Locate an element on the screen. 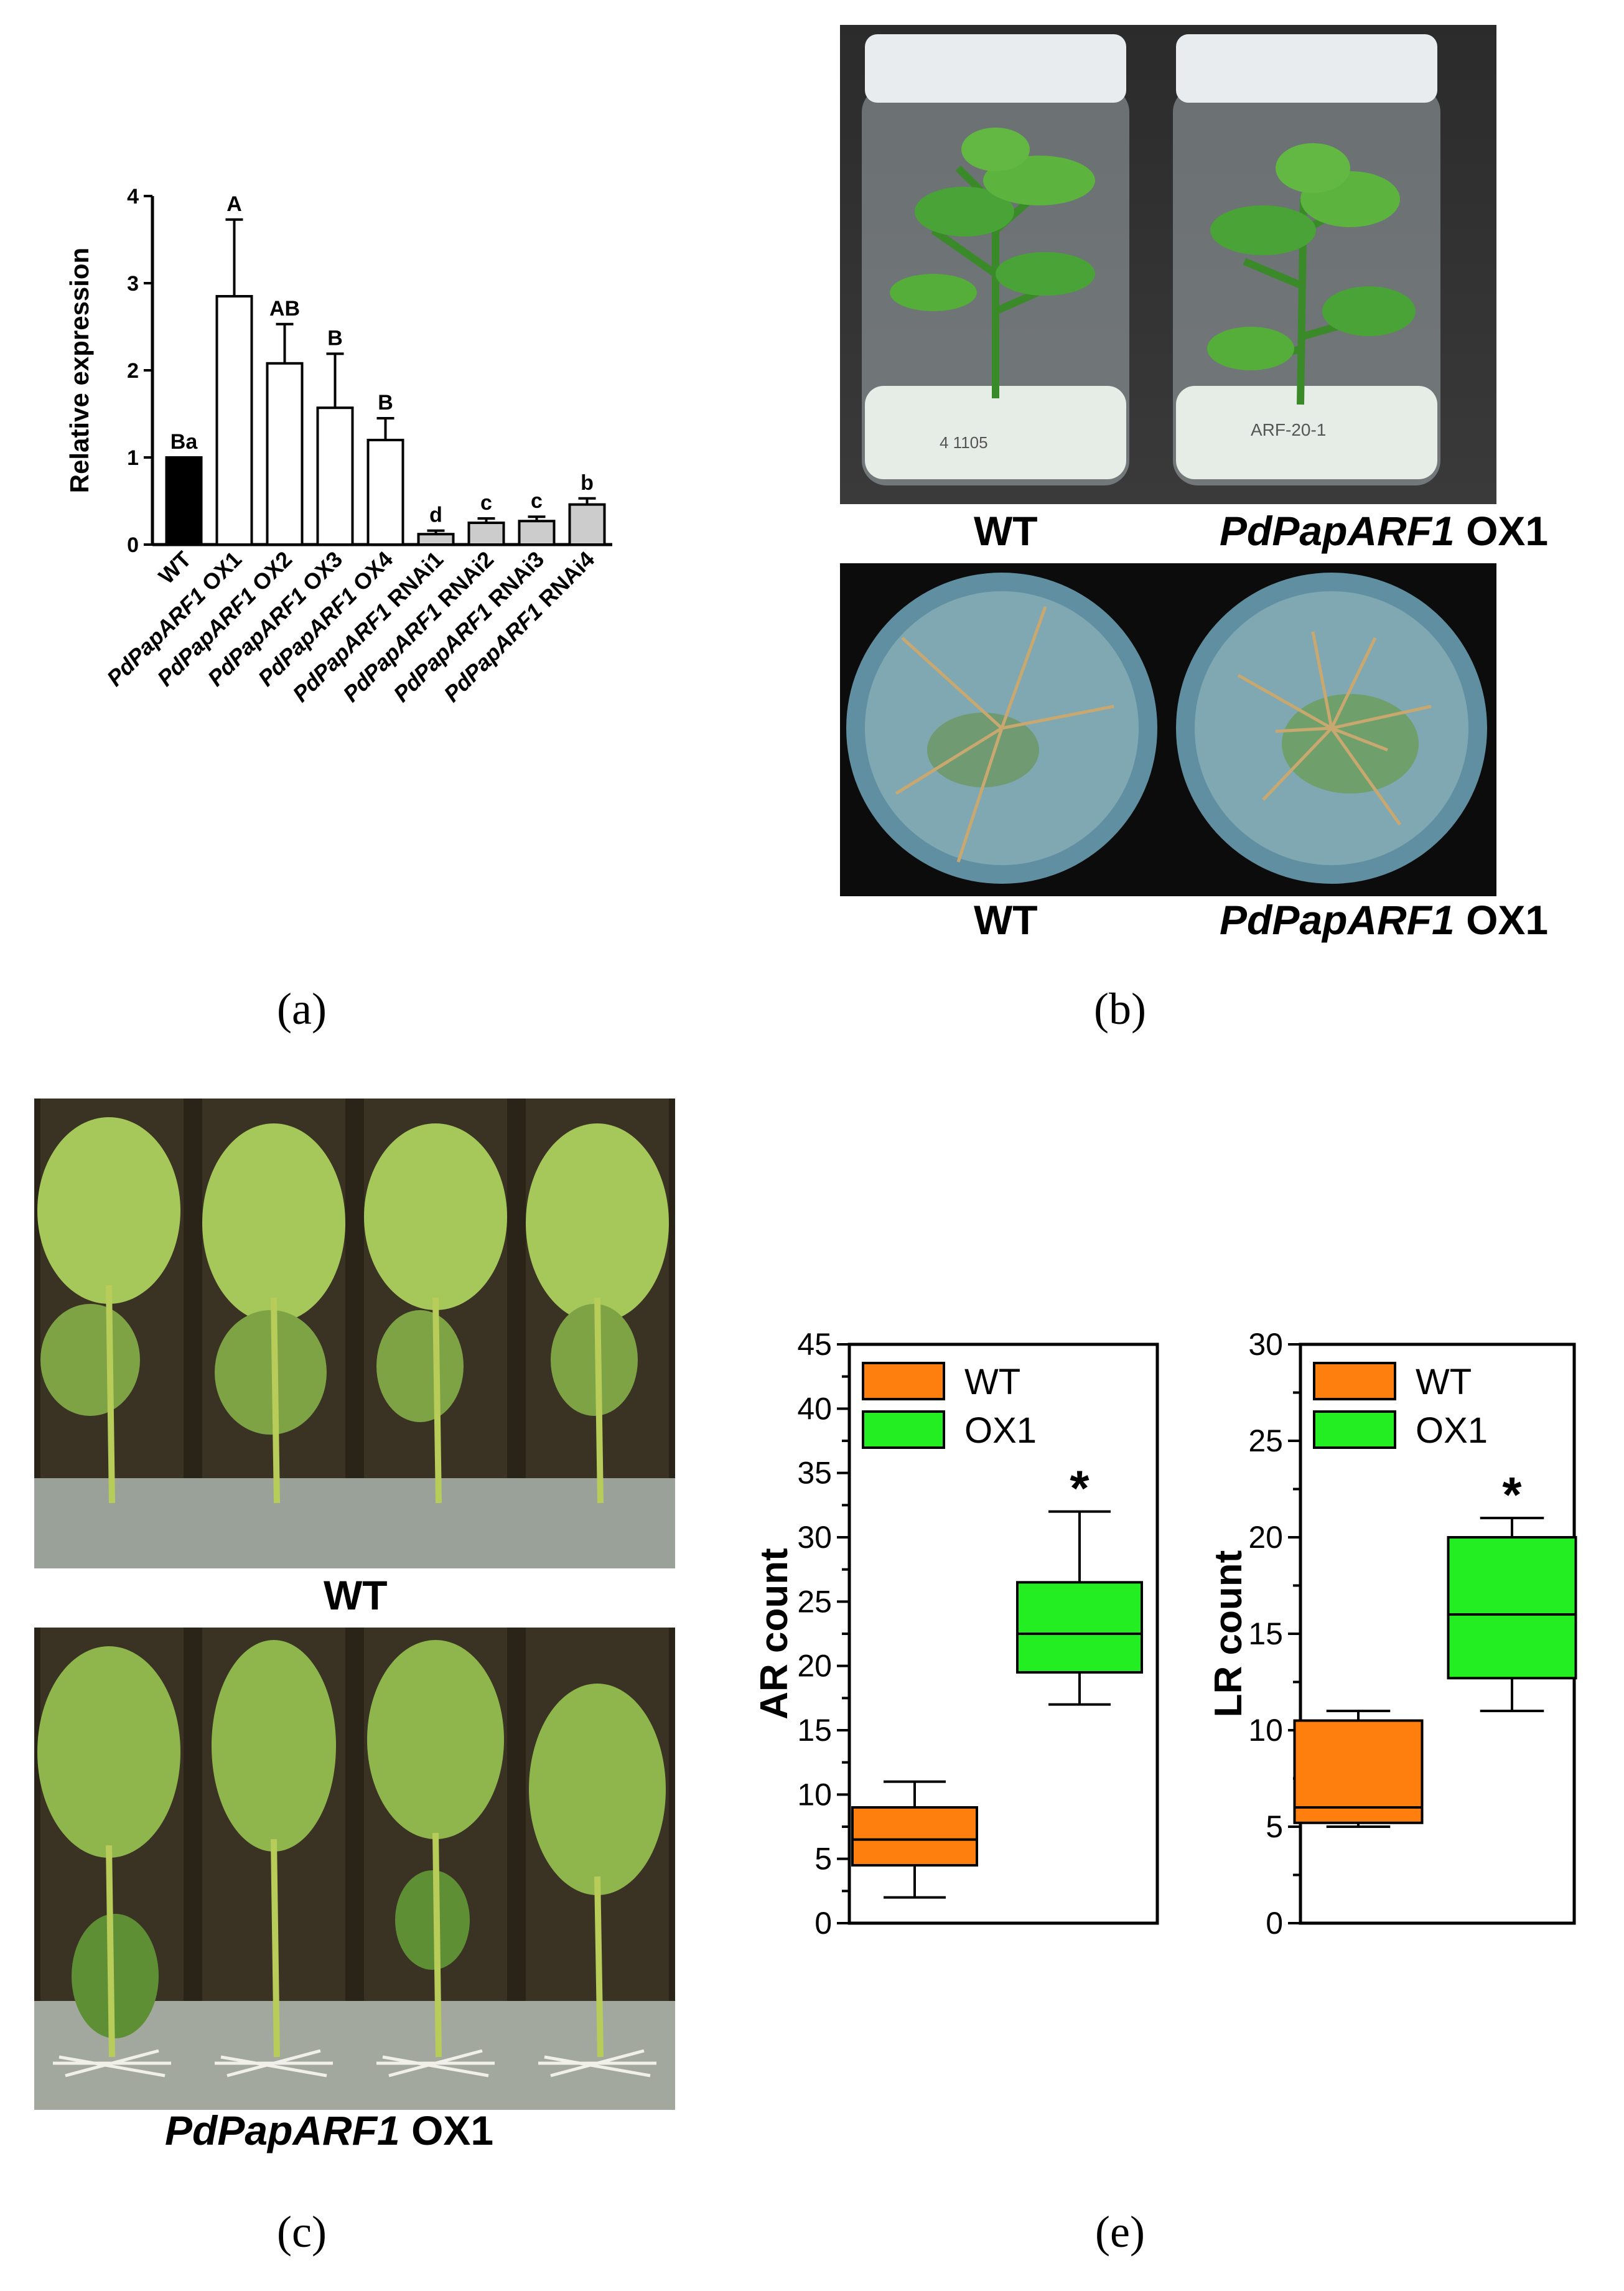 This screenshot has height=2291, width=1624. ox1-tubes-caption: PdPapARF1 OX1 is located at coordinates (329, 2130).